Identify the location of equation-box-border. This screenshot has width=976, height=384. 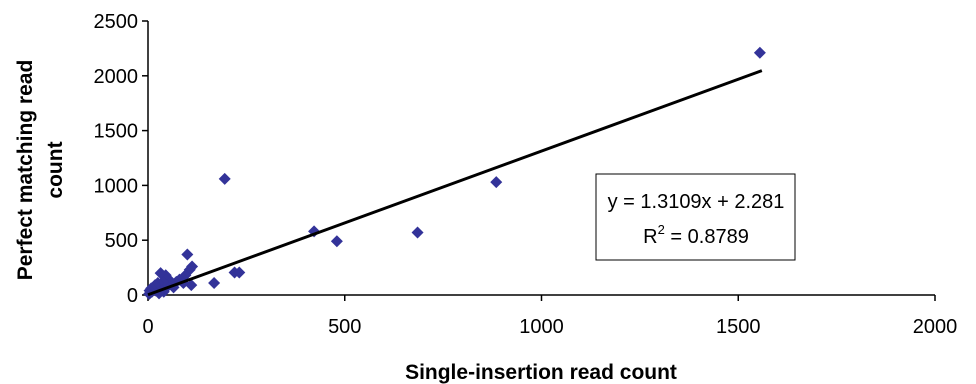
(695, 217).